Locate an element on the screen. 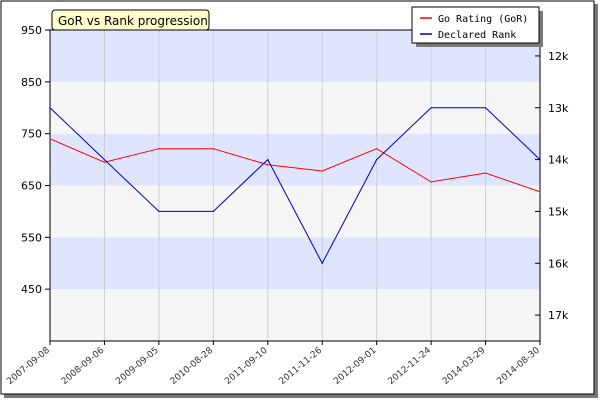  y-left-axis: 950 850 750 650 550 450 is located at coordinates (35, 160).